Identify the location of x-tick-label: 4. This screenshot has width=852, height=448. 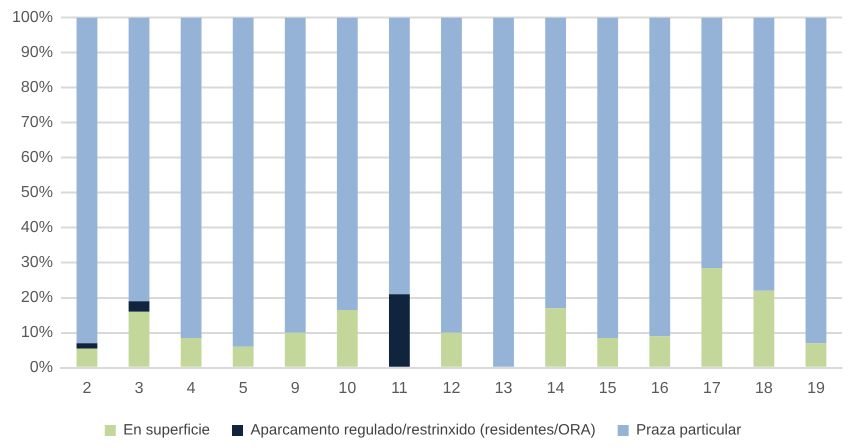
(191, 388).